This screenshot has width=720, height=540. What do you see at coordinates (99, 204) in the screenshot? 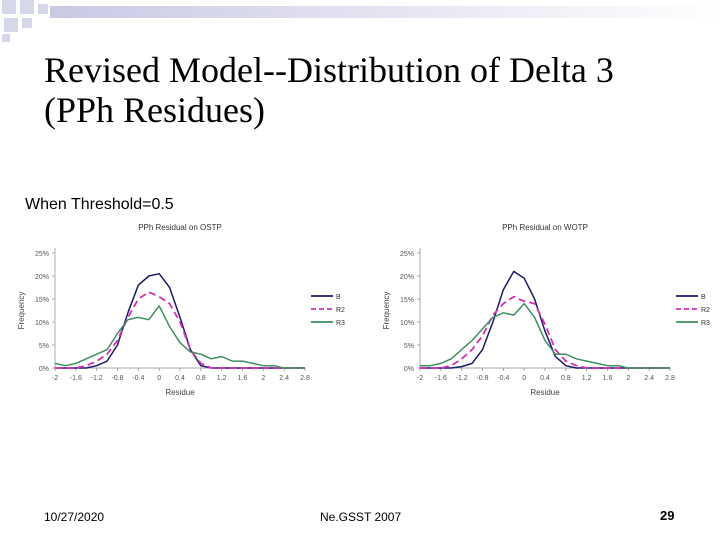
I see `threshold-label: When Threshold=0.5` at bounding box center [99, 204].